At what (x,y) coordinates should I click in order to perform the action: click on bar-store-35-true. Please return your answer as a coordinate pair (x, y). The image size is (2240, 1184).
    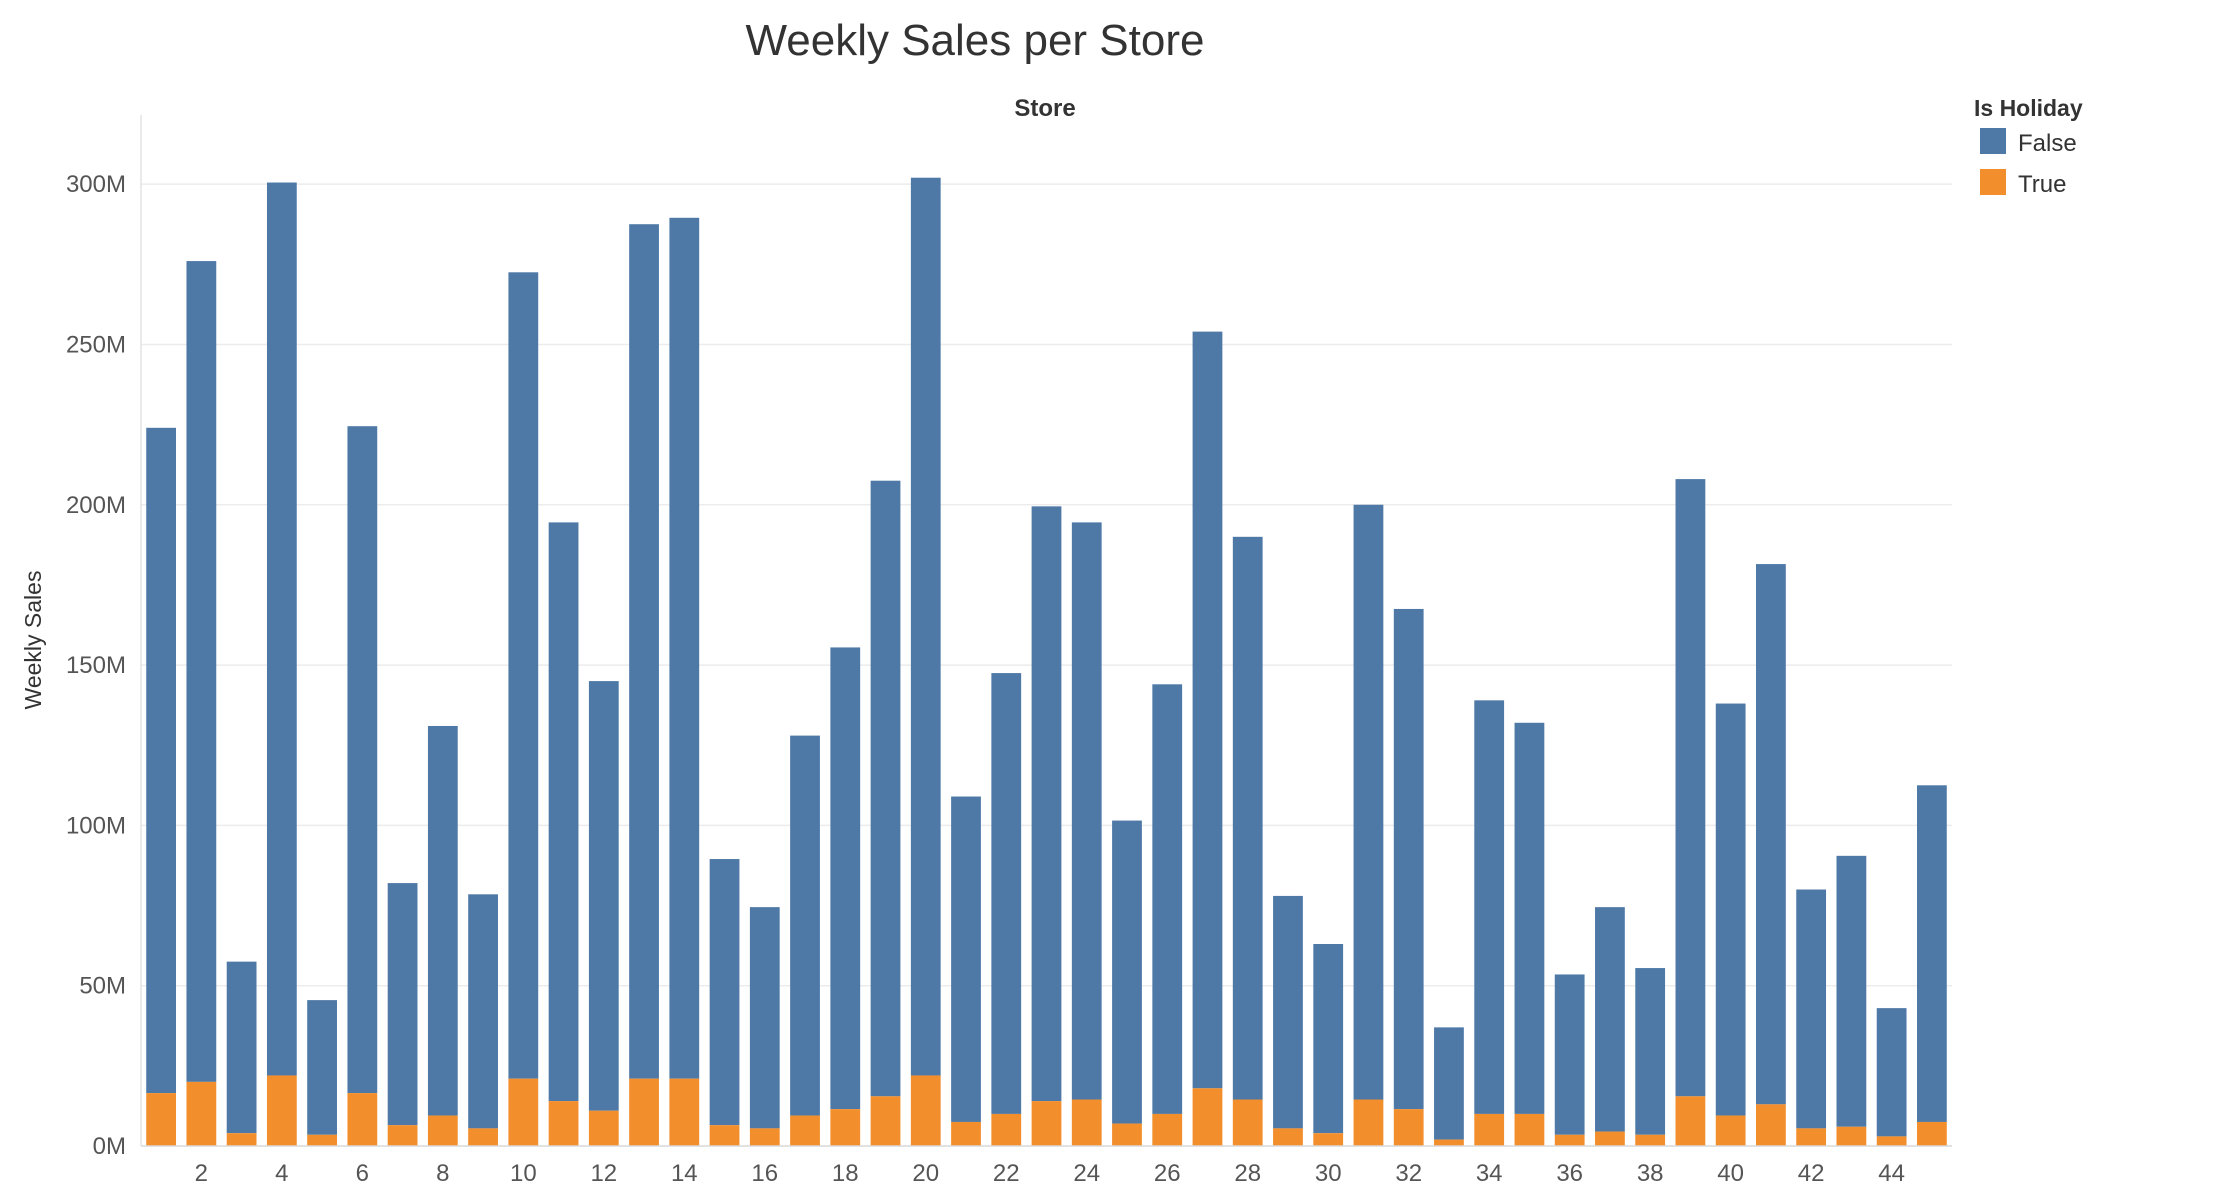
    Looking at the image, I should click on (1529, 1129).